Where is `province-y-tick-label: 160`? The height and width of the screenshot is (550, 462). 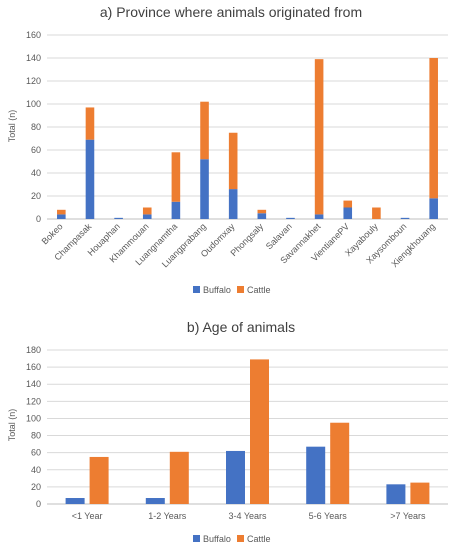
province-y-tick-label: 160 is located at coordinates (33, 35).